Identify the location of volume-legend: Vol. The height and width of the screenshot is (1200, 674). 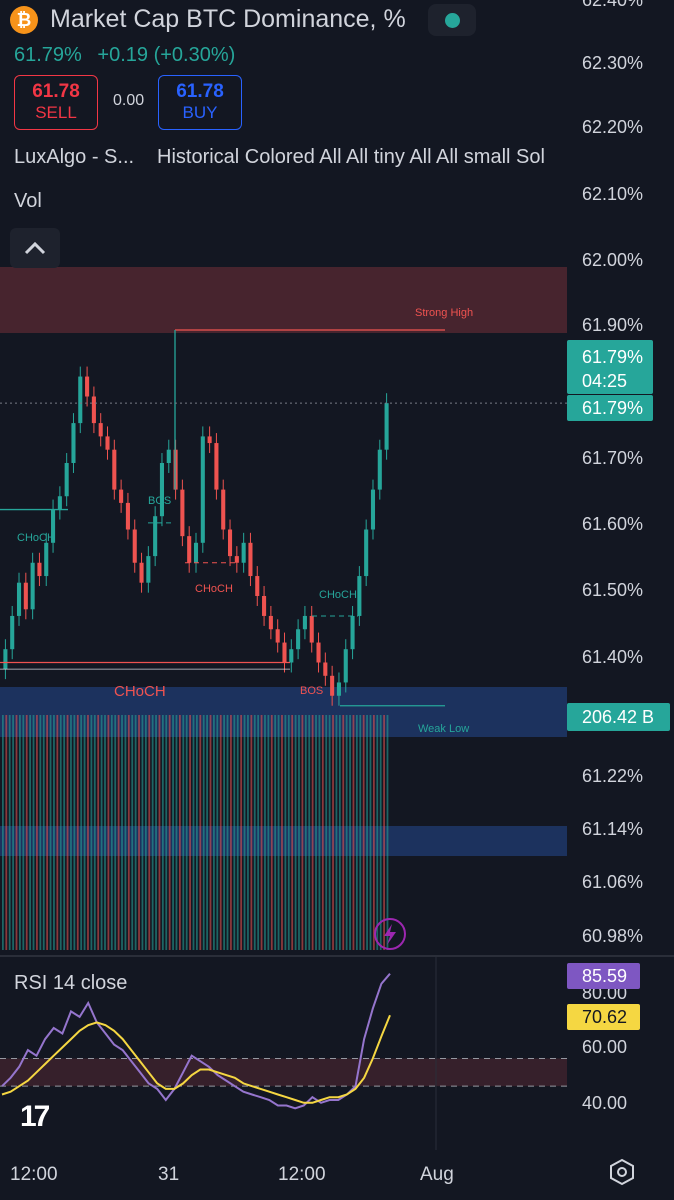
(28, 201).